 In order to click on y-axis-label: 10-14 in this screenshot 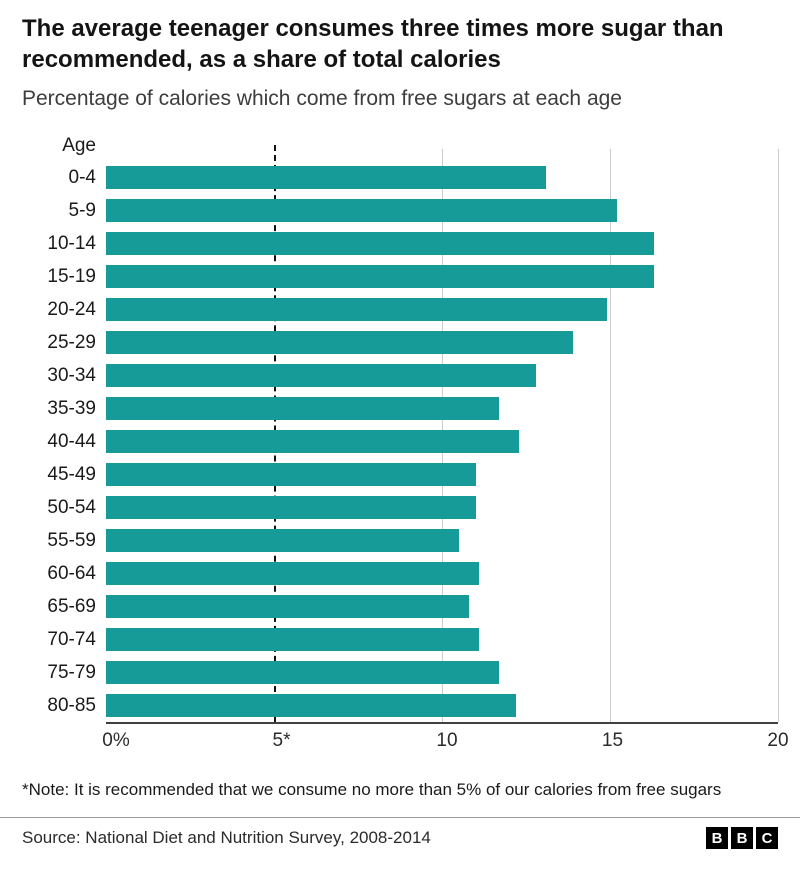, I will do `click(71, 243)`.